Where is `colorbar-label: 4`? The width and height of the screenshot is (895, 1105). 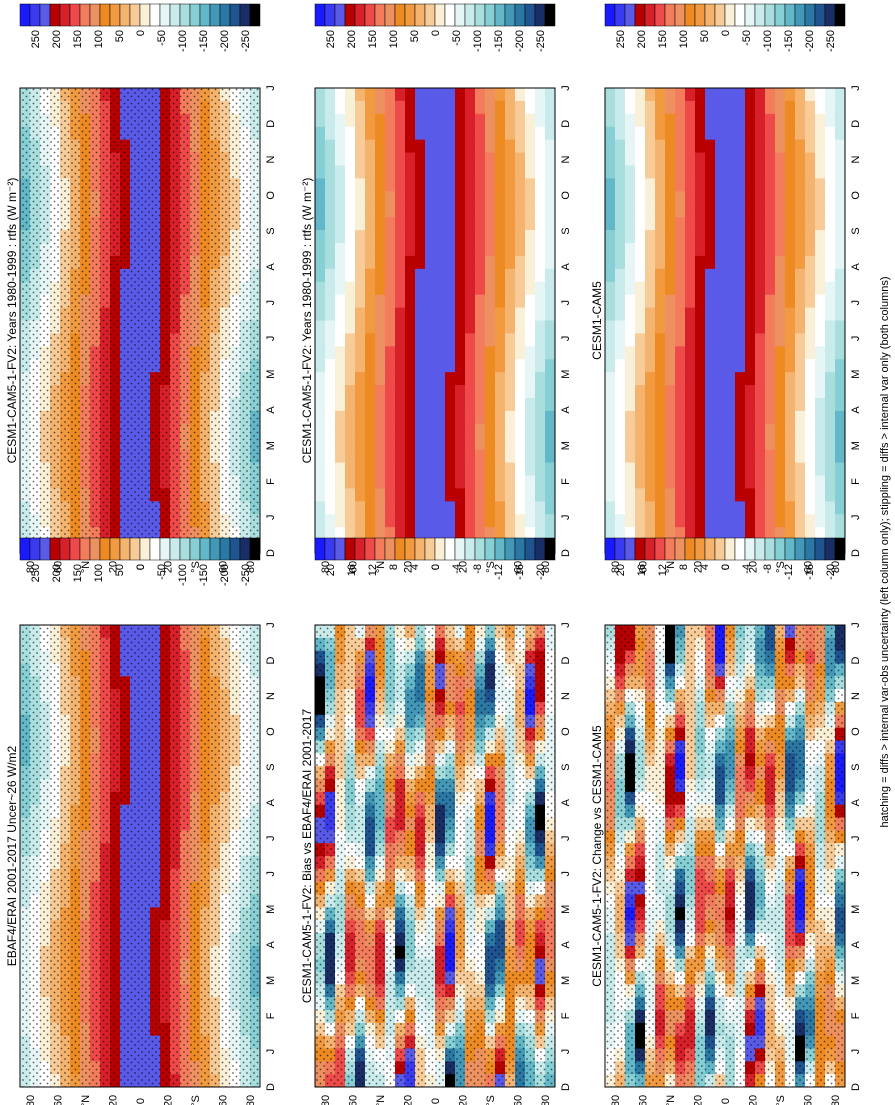 colorbar-label: 4 is located at coordinates (705, 567).